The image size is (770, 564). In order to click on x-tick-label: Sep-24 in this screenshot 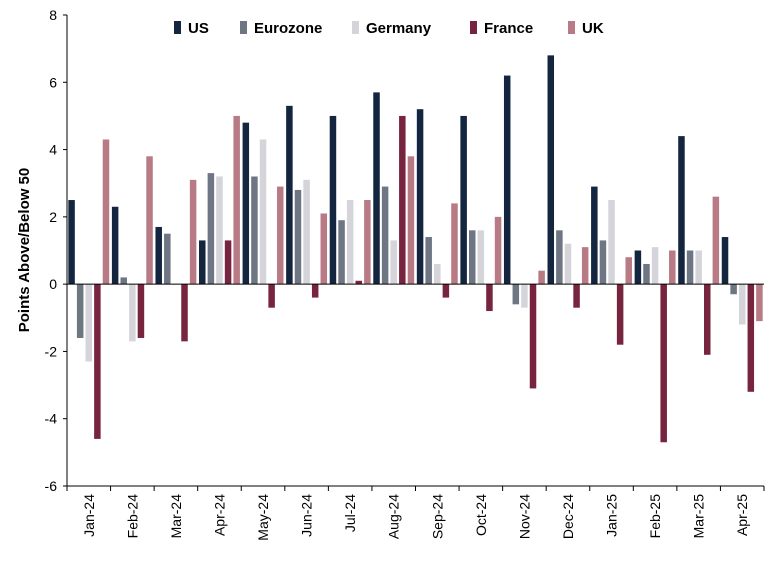, I will do `click(437, 516)`.